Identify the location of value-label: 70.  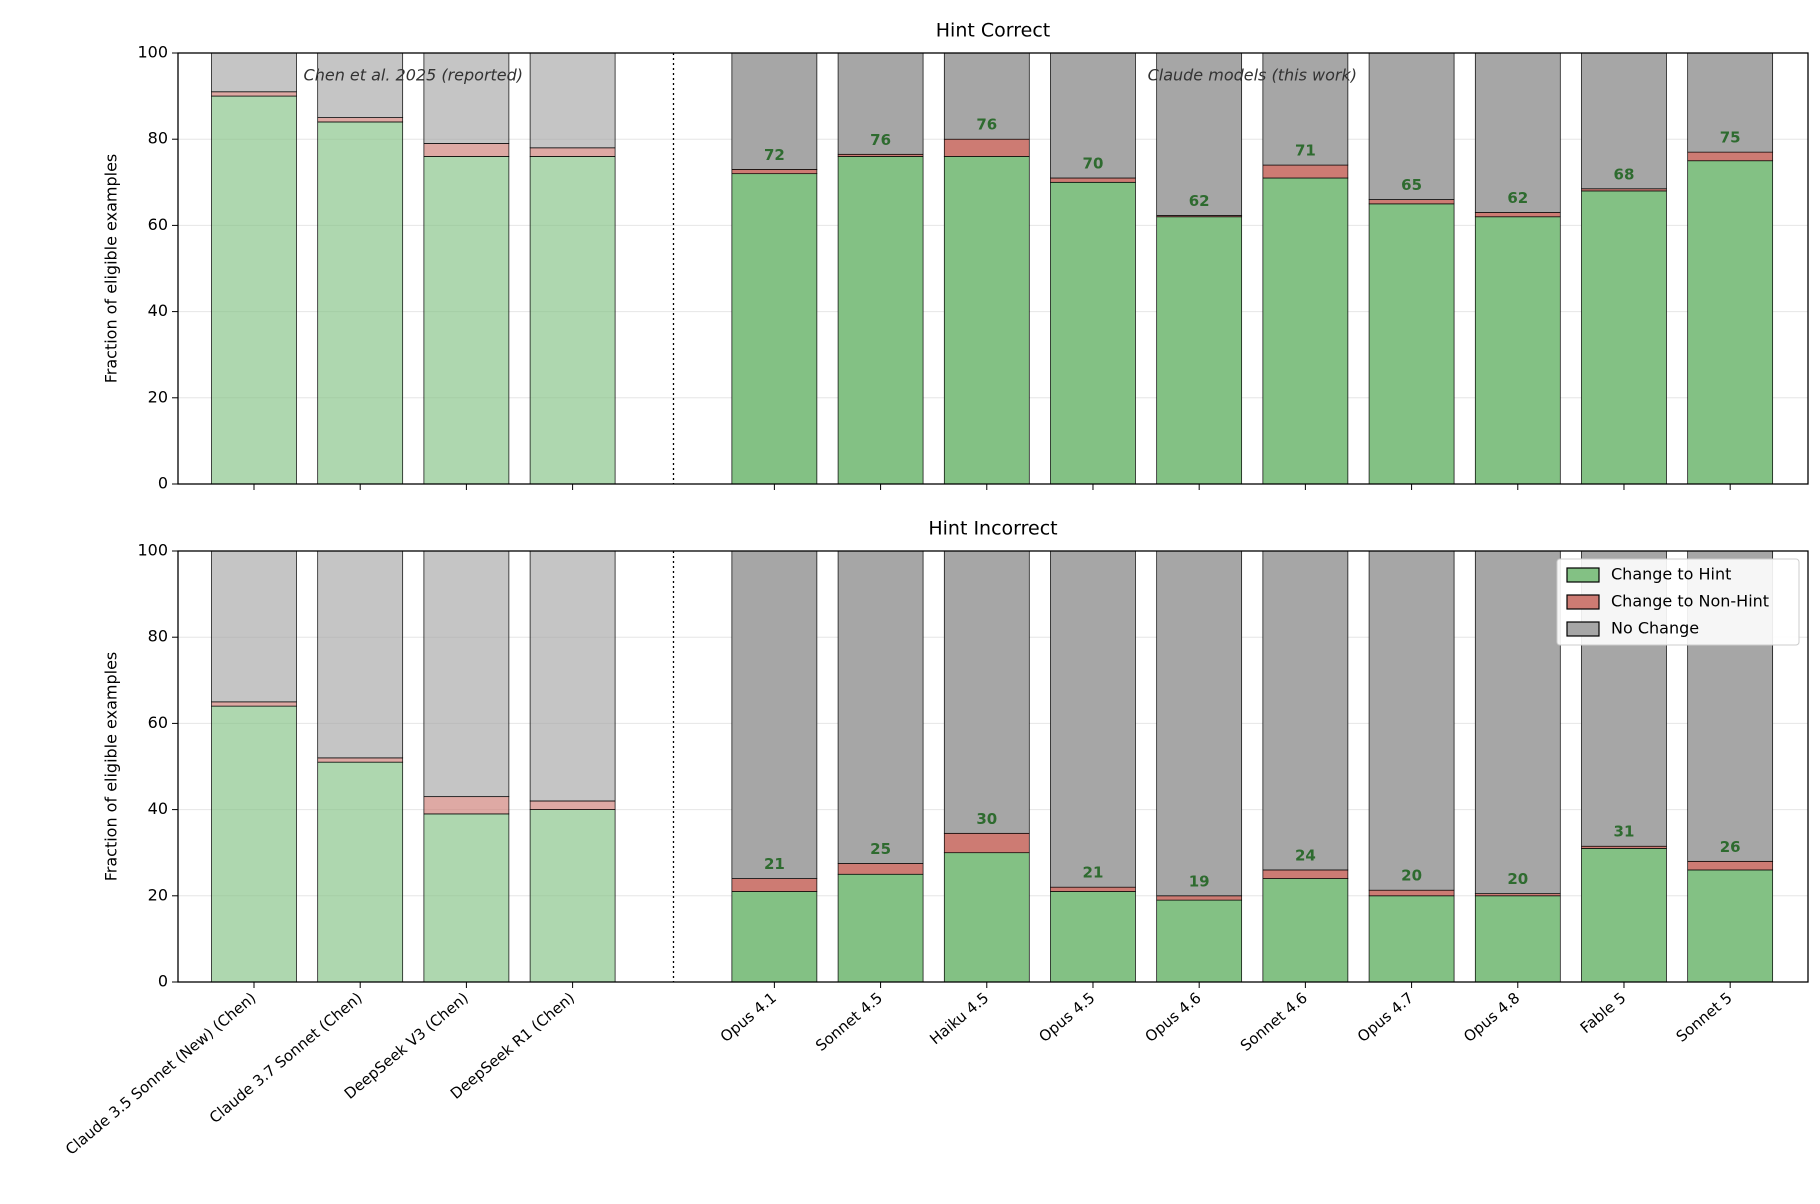
(1093, 163).